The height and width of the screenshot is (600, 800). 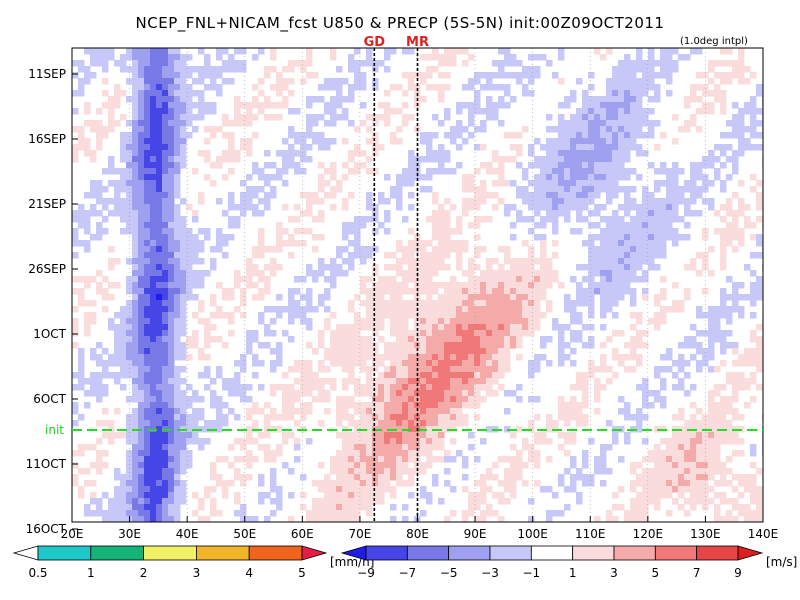 What do you see at coordinates (407, 573) in the screenshot?
I see `wind-colorbar-level-label: −7` at bounding box center [407, 573].